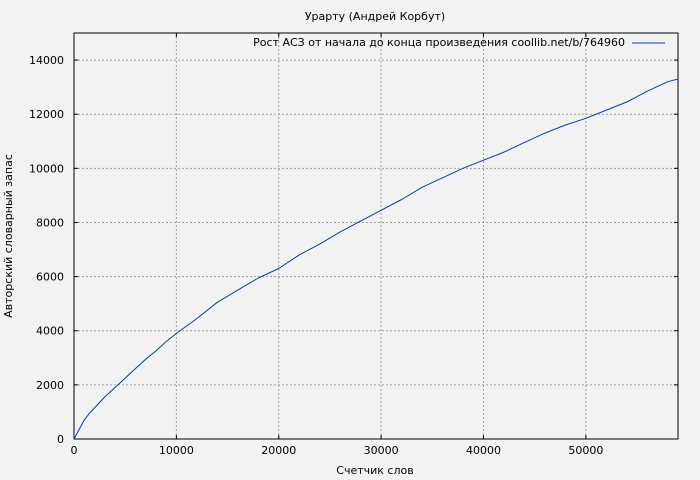 This screenshot has width=700, height=480. I want to click on chart-title: Урарту (Андрей Корбут), so click(375, 16).